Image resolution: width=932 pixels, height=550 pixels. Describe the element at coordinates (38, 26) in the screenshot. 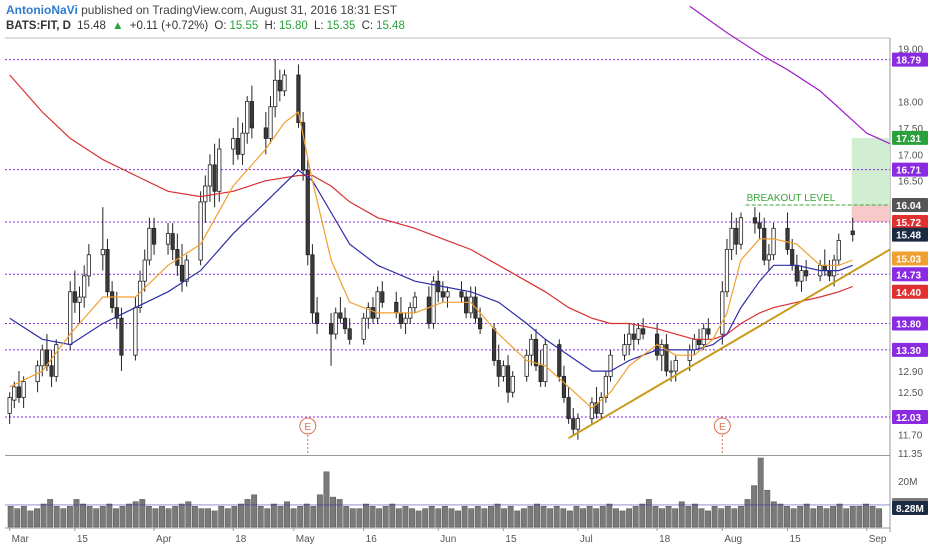

I see `symbol-label: BATS:FIT, D` at that location.